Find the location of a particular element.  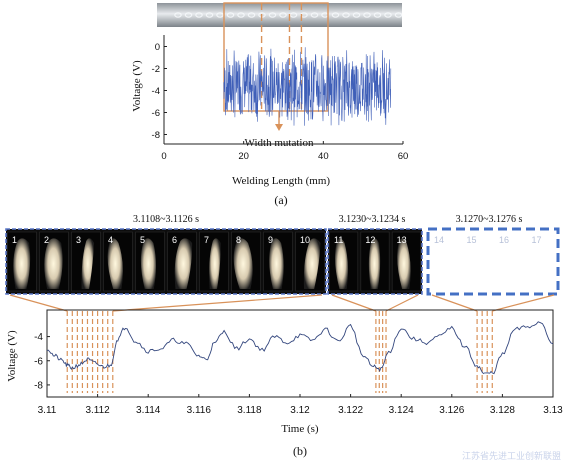

frame-number: 8 is located at coordinates (238, 240).